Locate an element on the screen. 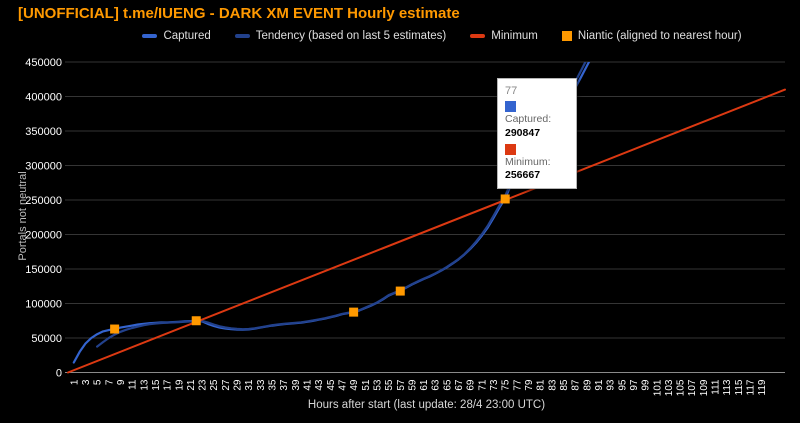  x-tick-label: 17 is located at coordinates (168, 385).